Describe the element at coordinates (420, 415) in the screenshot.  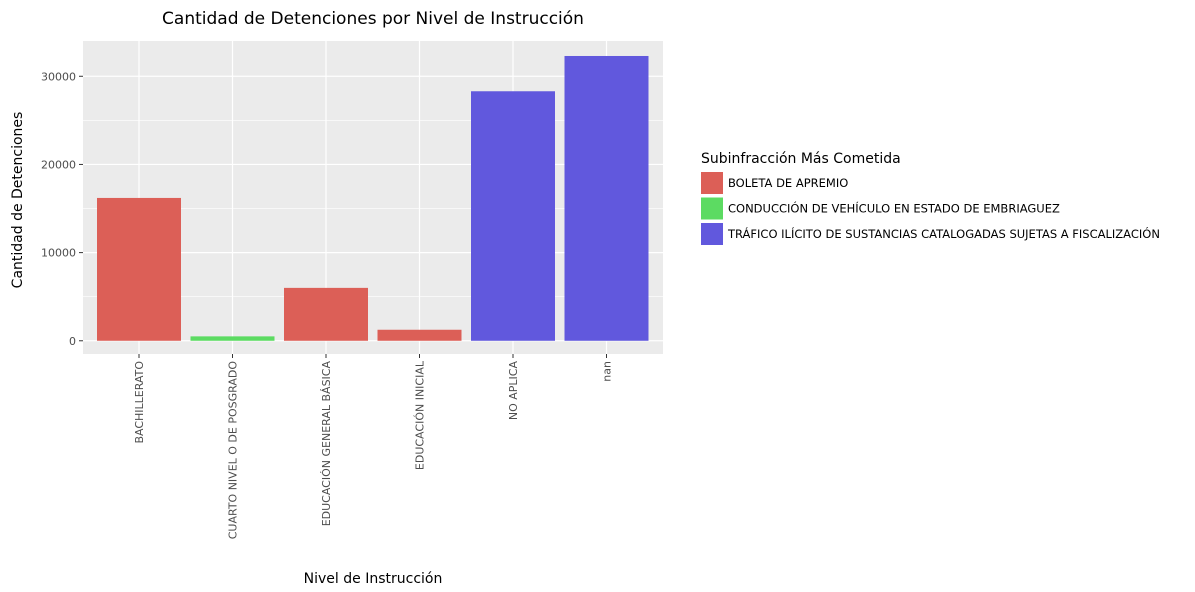
I see `x-tick-label: EDUCACIÓN INICIAL` at that location.